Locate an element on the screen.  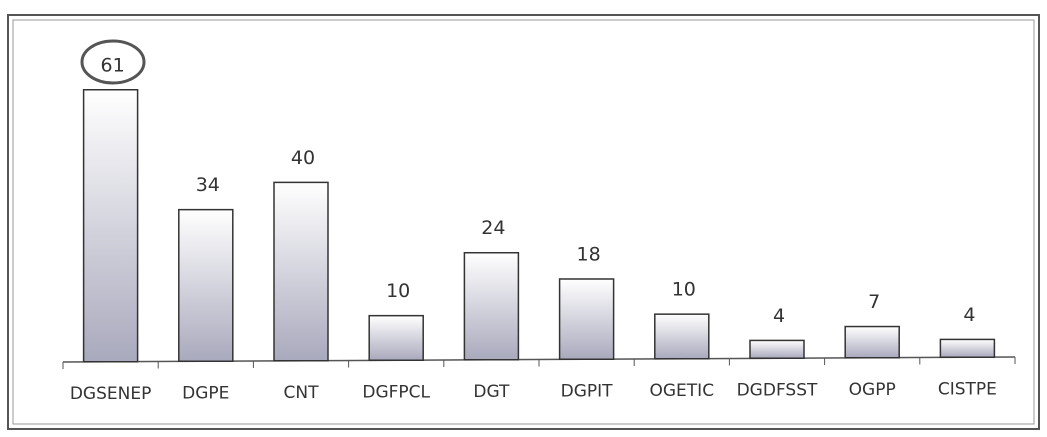
x-tick-label: DGFPCL is located at coordinates (396, 392).